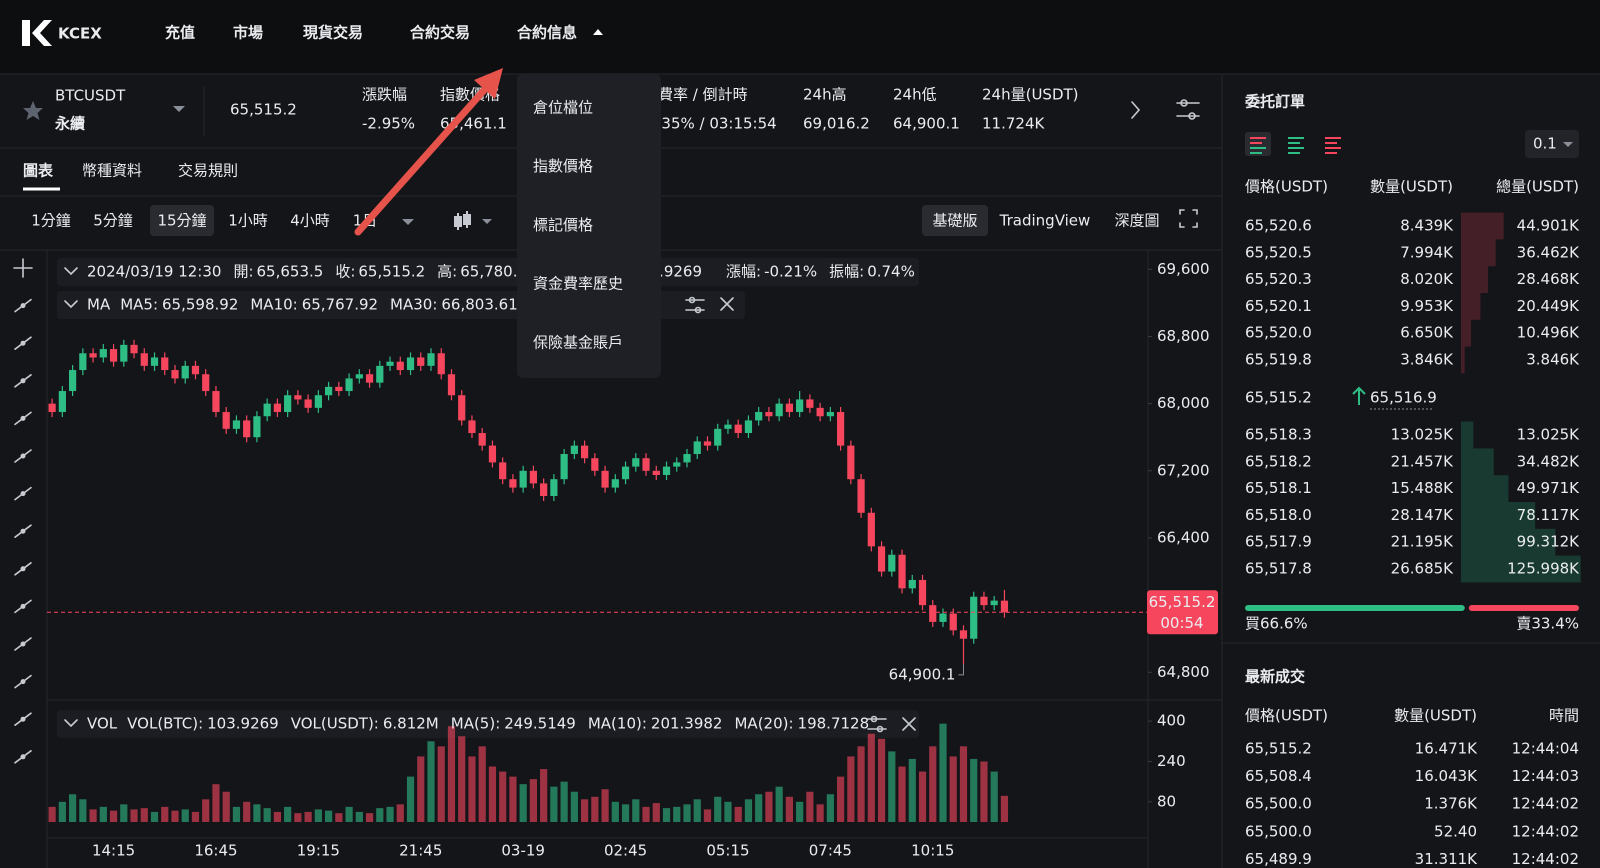 The image size is (1600, 868). Describe the element at coordinates (447, 272) in the screenshot. I see `legend-label: 高:` at that location.